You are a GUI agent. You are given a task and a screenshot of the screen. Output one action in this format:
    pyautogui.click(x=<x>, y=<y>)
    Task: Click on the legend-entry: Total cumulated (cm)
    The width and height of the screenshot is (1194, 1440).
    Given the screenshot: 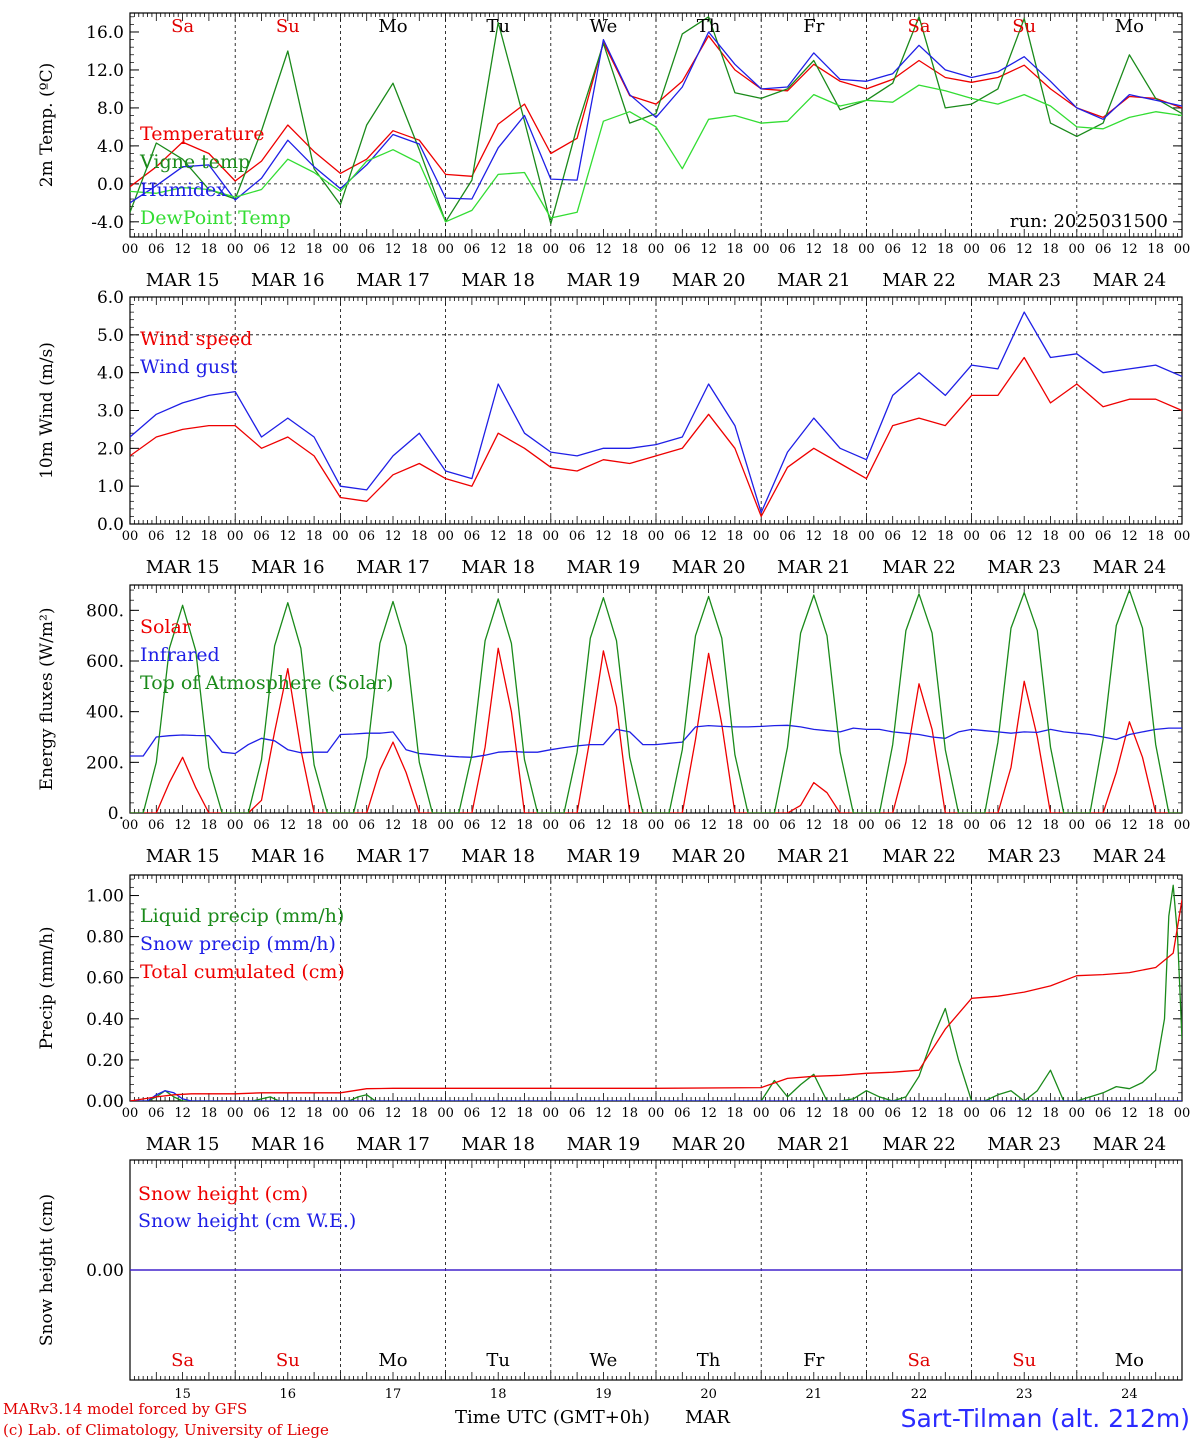 What is the action you would take?
    pyautogui.click(x=242, y=972)
    